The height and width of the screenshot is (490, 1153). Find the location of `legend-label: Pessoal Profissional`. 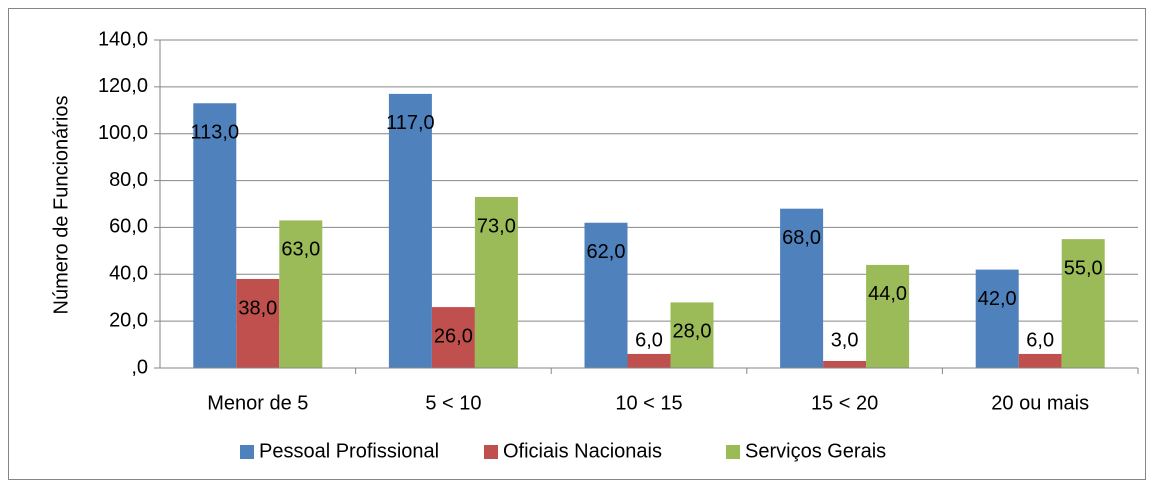

legend-label: Pessoal Profissional is located at coordinates (349, 451).